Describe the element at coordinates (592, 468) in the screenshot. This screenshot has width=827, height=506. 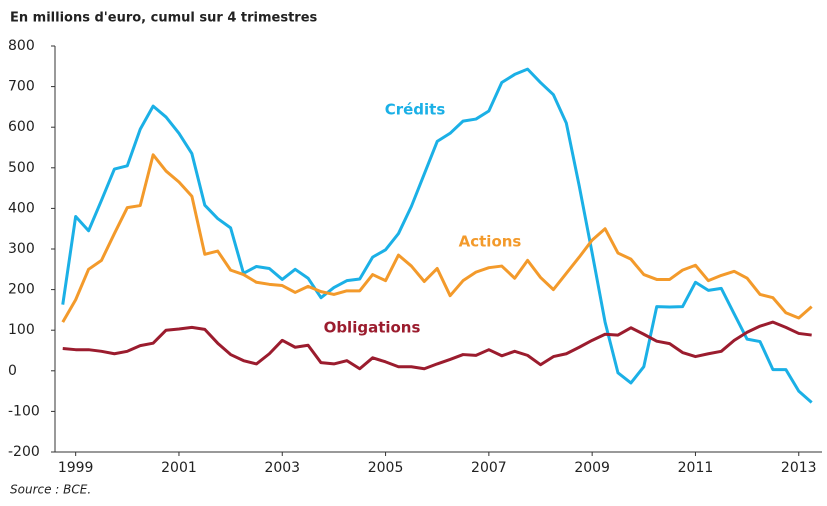
I see `x-tick-label: 2009` at that location.